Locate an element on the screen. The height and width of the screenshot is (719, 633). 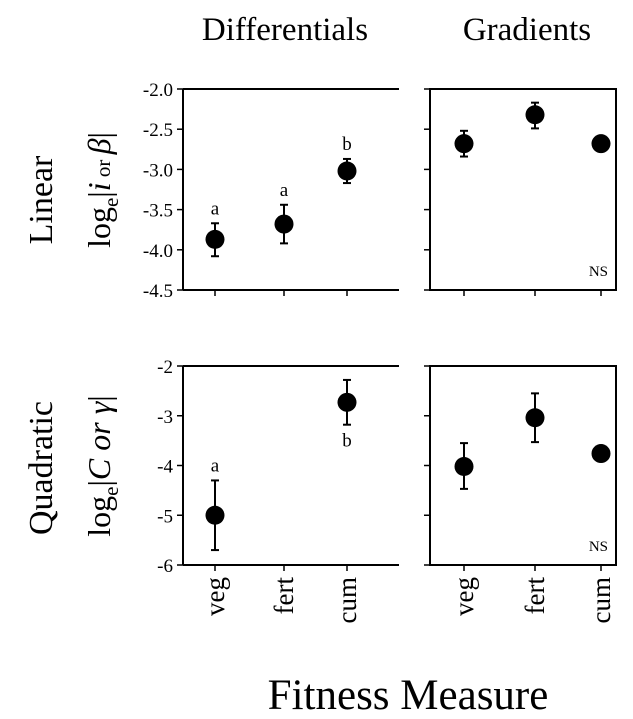
svg-text: loge|i or β| is located at coordinates (102, 190).